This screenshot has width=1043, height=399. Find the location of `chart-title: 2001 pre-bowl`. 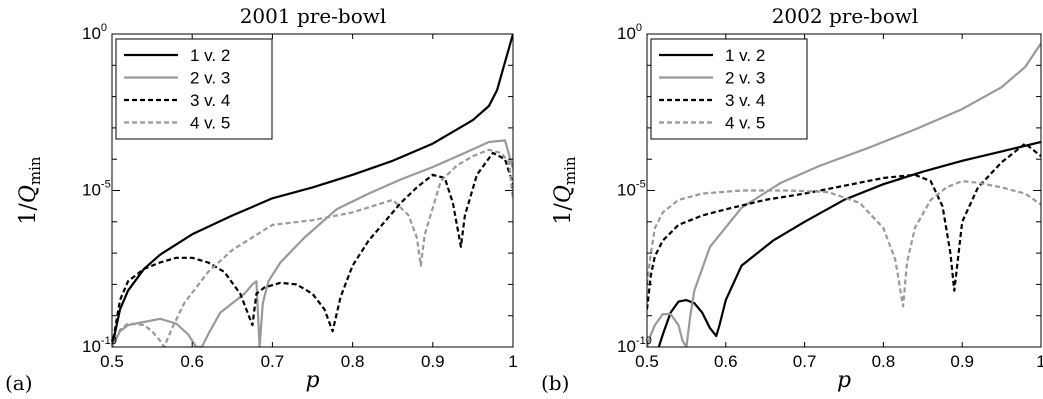

chart-title: 2001 pre-bowl is located at coordinates (313, 16).